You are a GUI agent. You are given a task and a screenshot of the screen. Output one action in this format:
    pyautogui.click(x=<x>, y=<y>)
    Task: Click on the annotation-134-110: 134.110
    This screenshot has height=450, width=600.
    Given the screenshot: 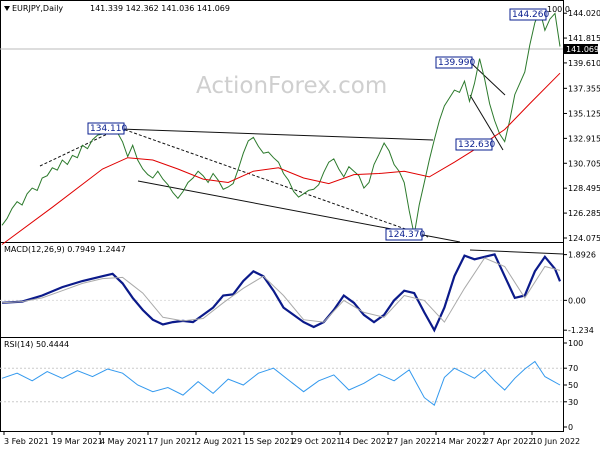 What is the action you would take?
    pyautogui.click(x=108, y=129)
    